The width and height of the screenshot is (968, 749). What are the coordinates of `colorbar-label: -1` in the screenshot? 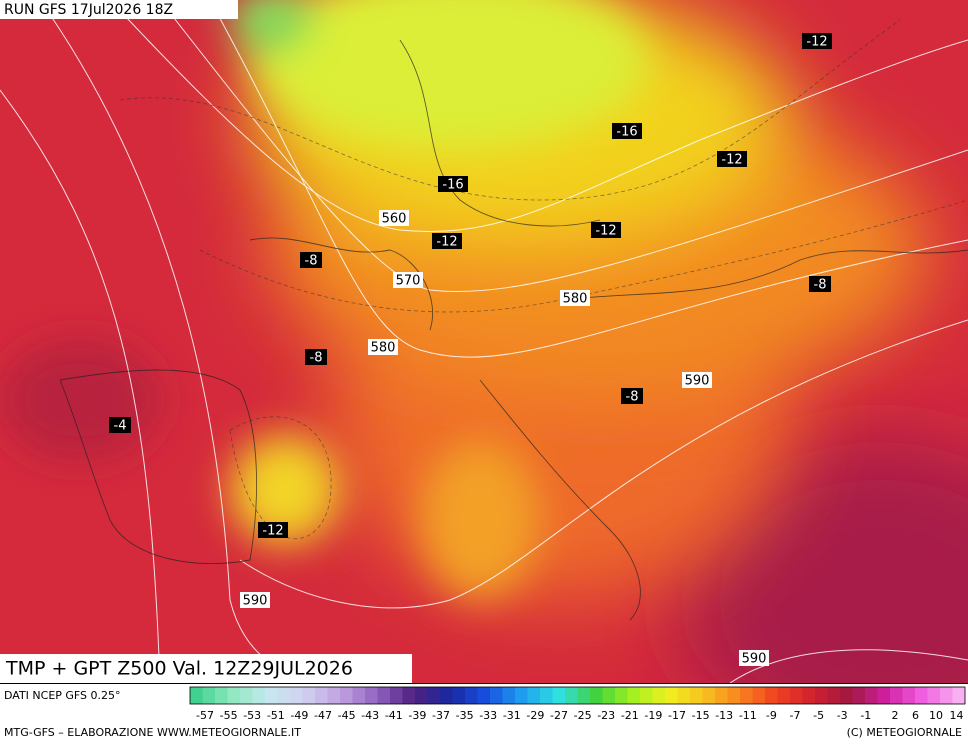 It's located at (865, 715).